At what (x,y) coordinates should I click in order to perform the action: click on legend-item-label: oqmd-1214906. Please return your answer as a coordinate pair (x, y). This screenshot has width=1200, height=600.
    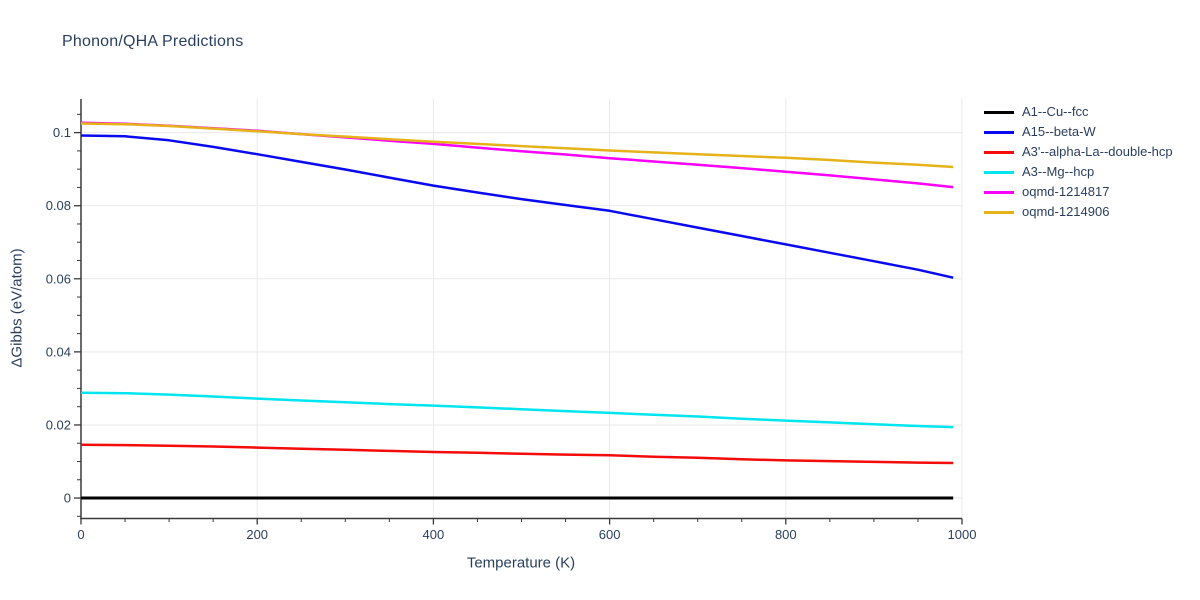
    Looking at the image, I should click on (1066, 211).